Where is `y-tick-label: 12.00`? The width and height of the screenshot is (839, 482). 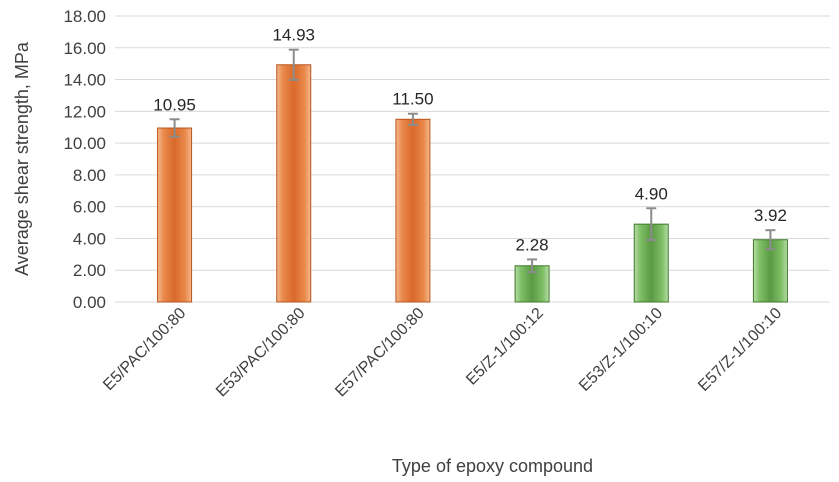 y-tick-label: 12.00 is located at coordinates (84, 111).